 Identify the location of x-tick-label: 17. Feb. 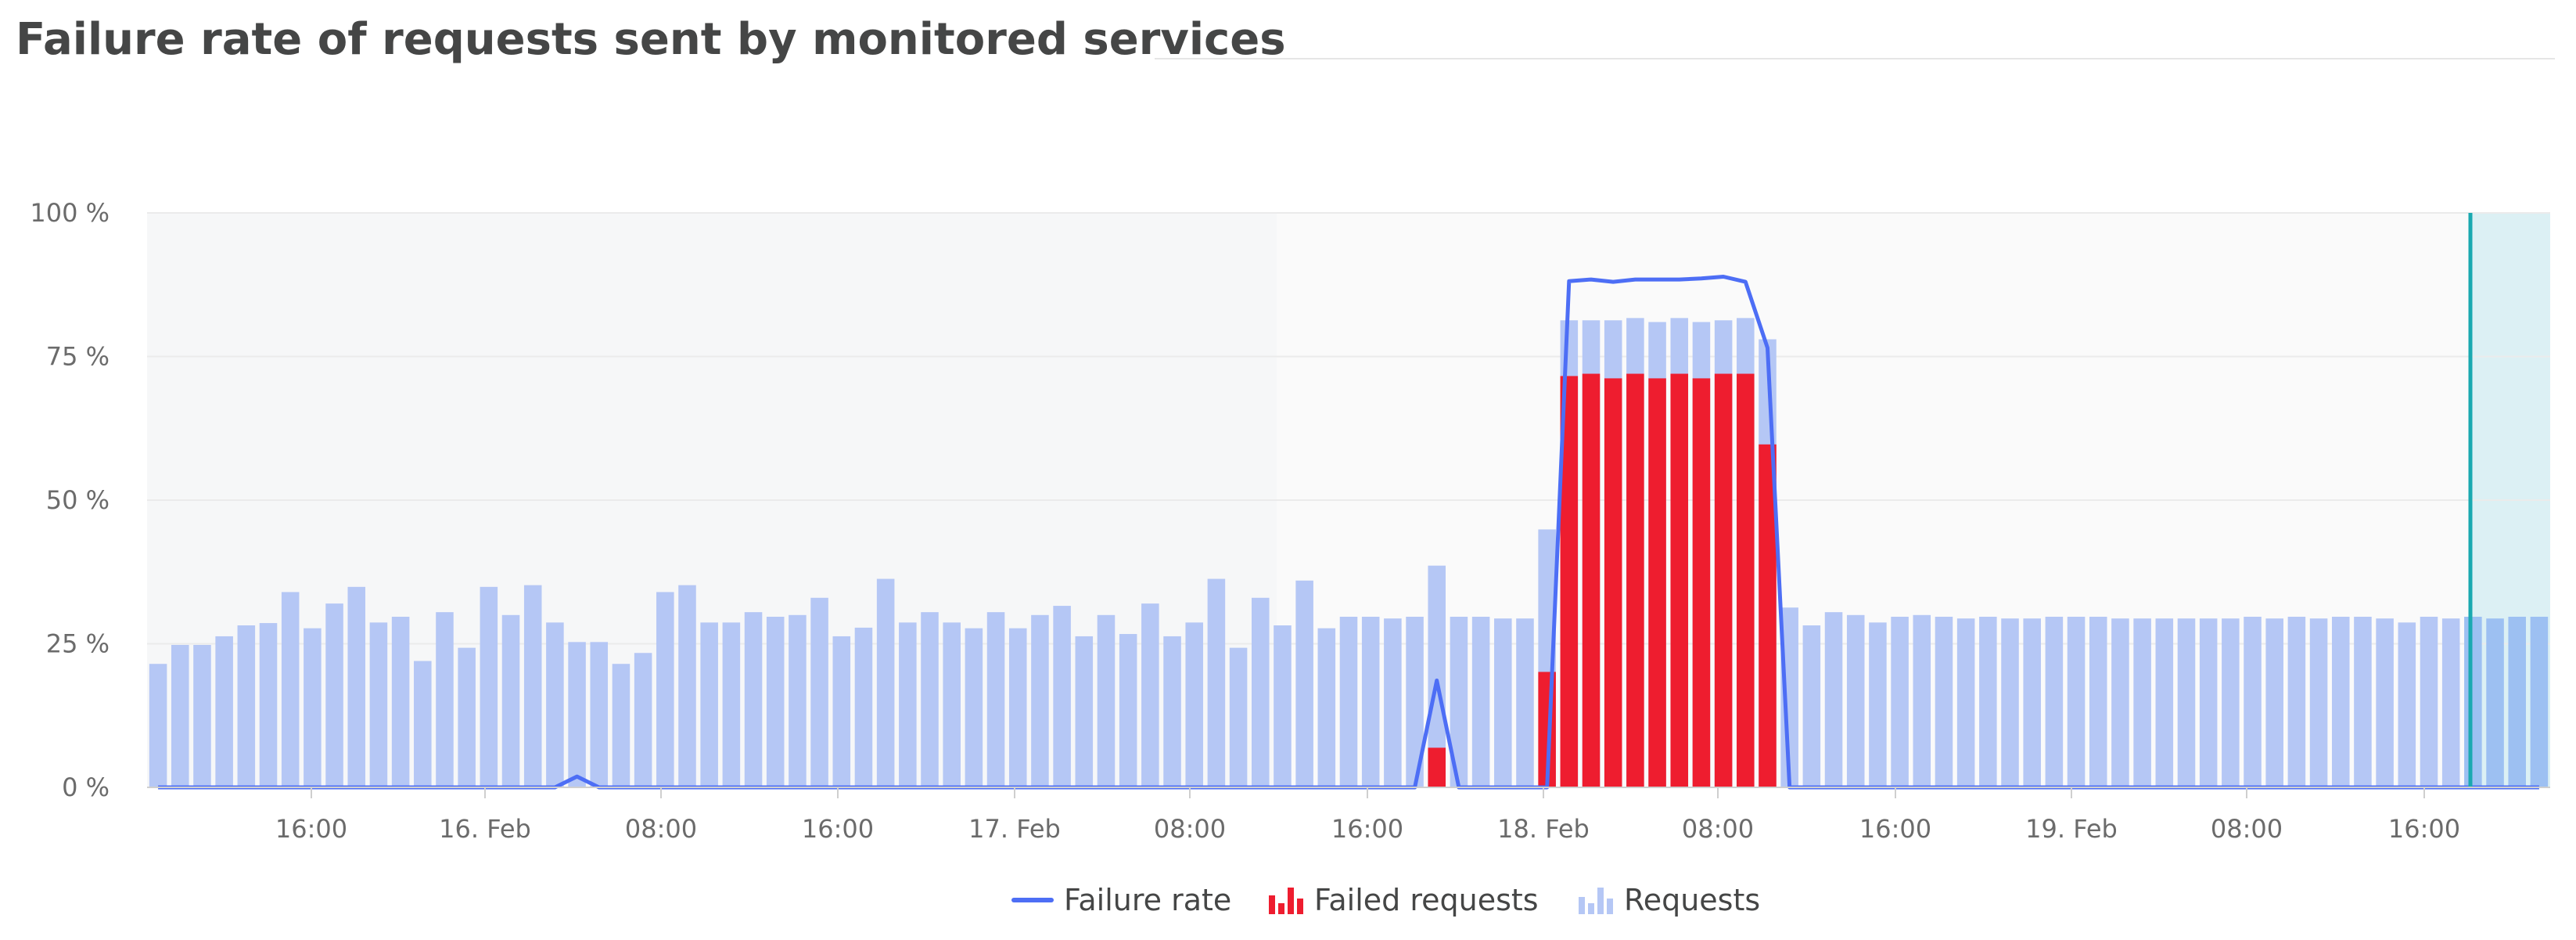
(1014, 829).